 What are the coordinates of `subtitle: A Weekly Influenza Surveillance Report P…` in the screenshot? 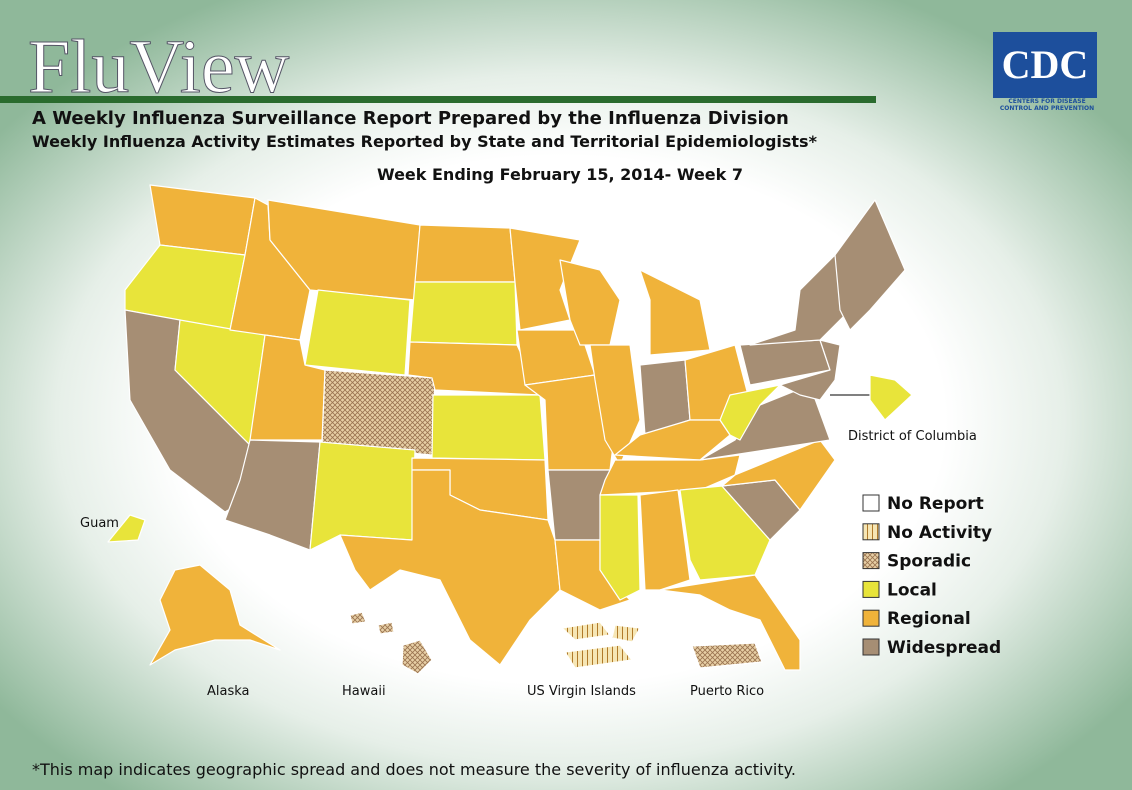 It's located at (410, 118).